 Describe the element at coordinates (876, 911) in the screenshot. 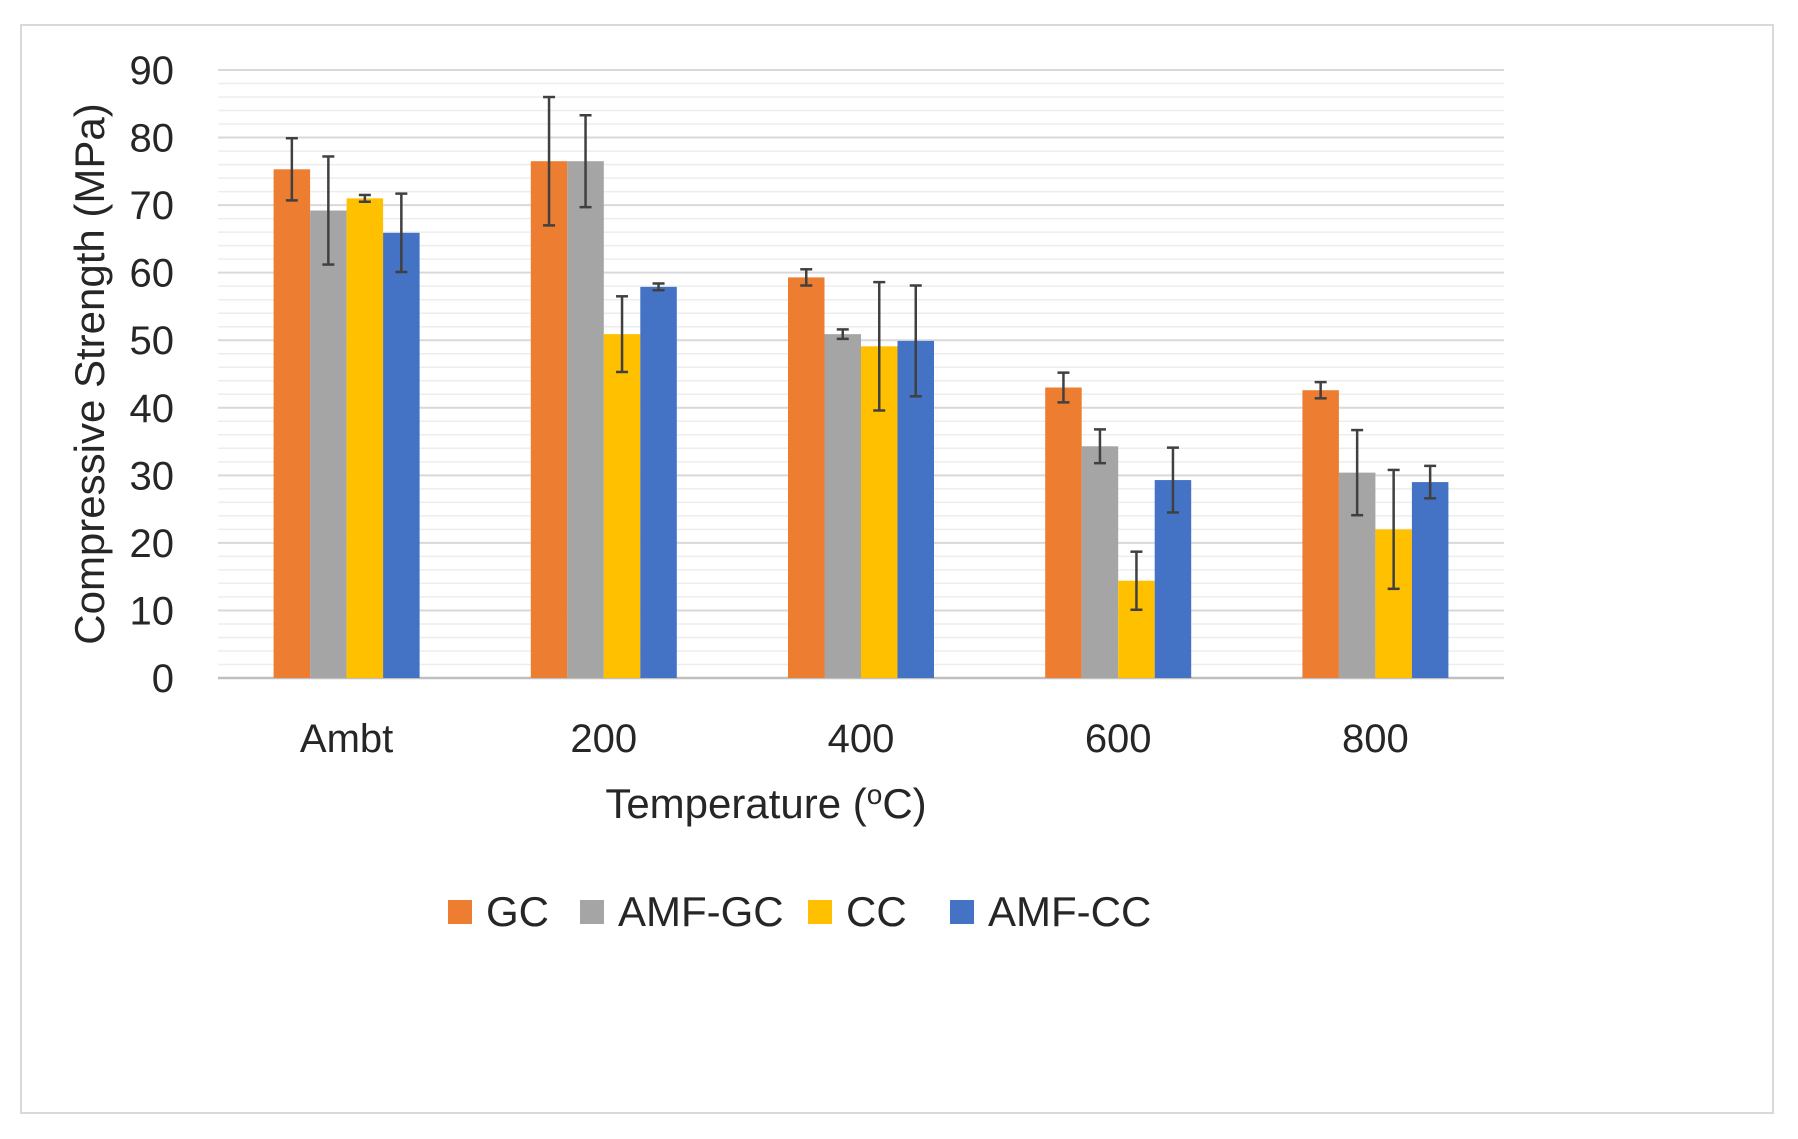

I see `legend-label-cc: CC` at that location.